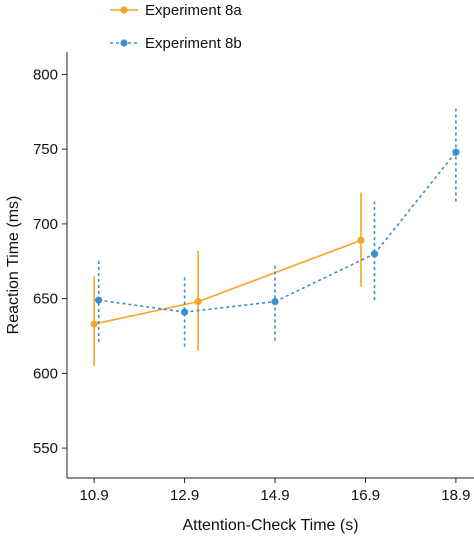 The width and height of the screenshot is (474, 537). What do you see at coordinates (176, 27) in the screenshot?
I see `legend: Experiment 8a Experiment 8b` at bounding box center [176, 27].